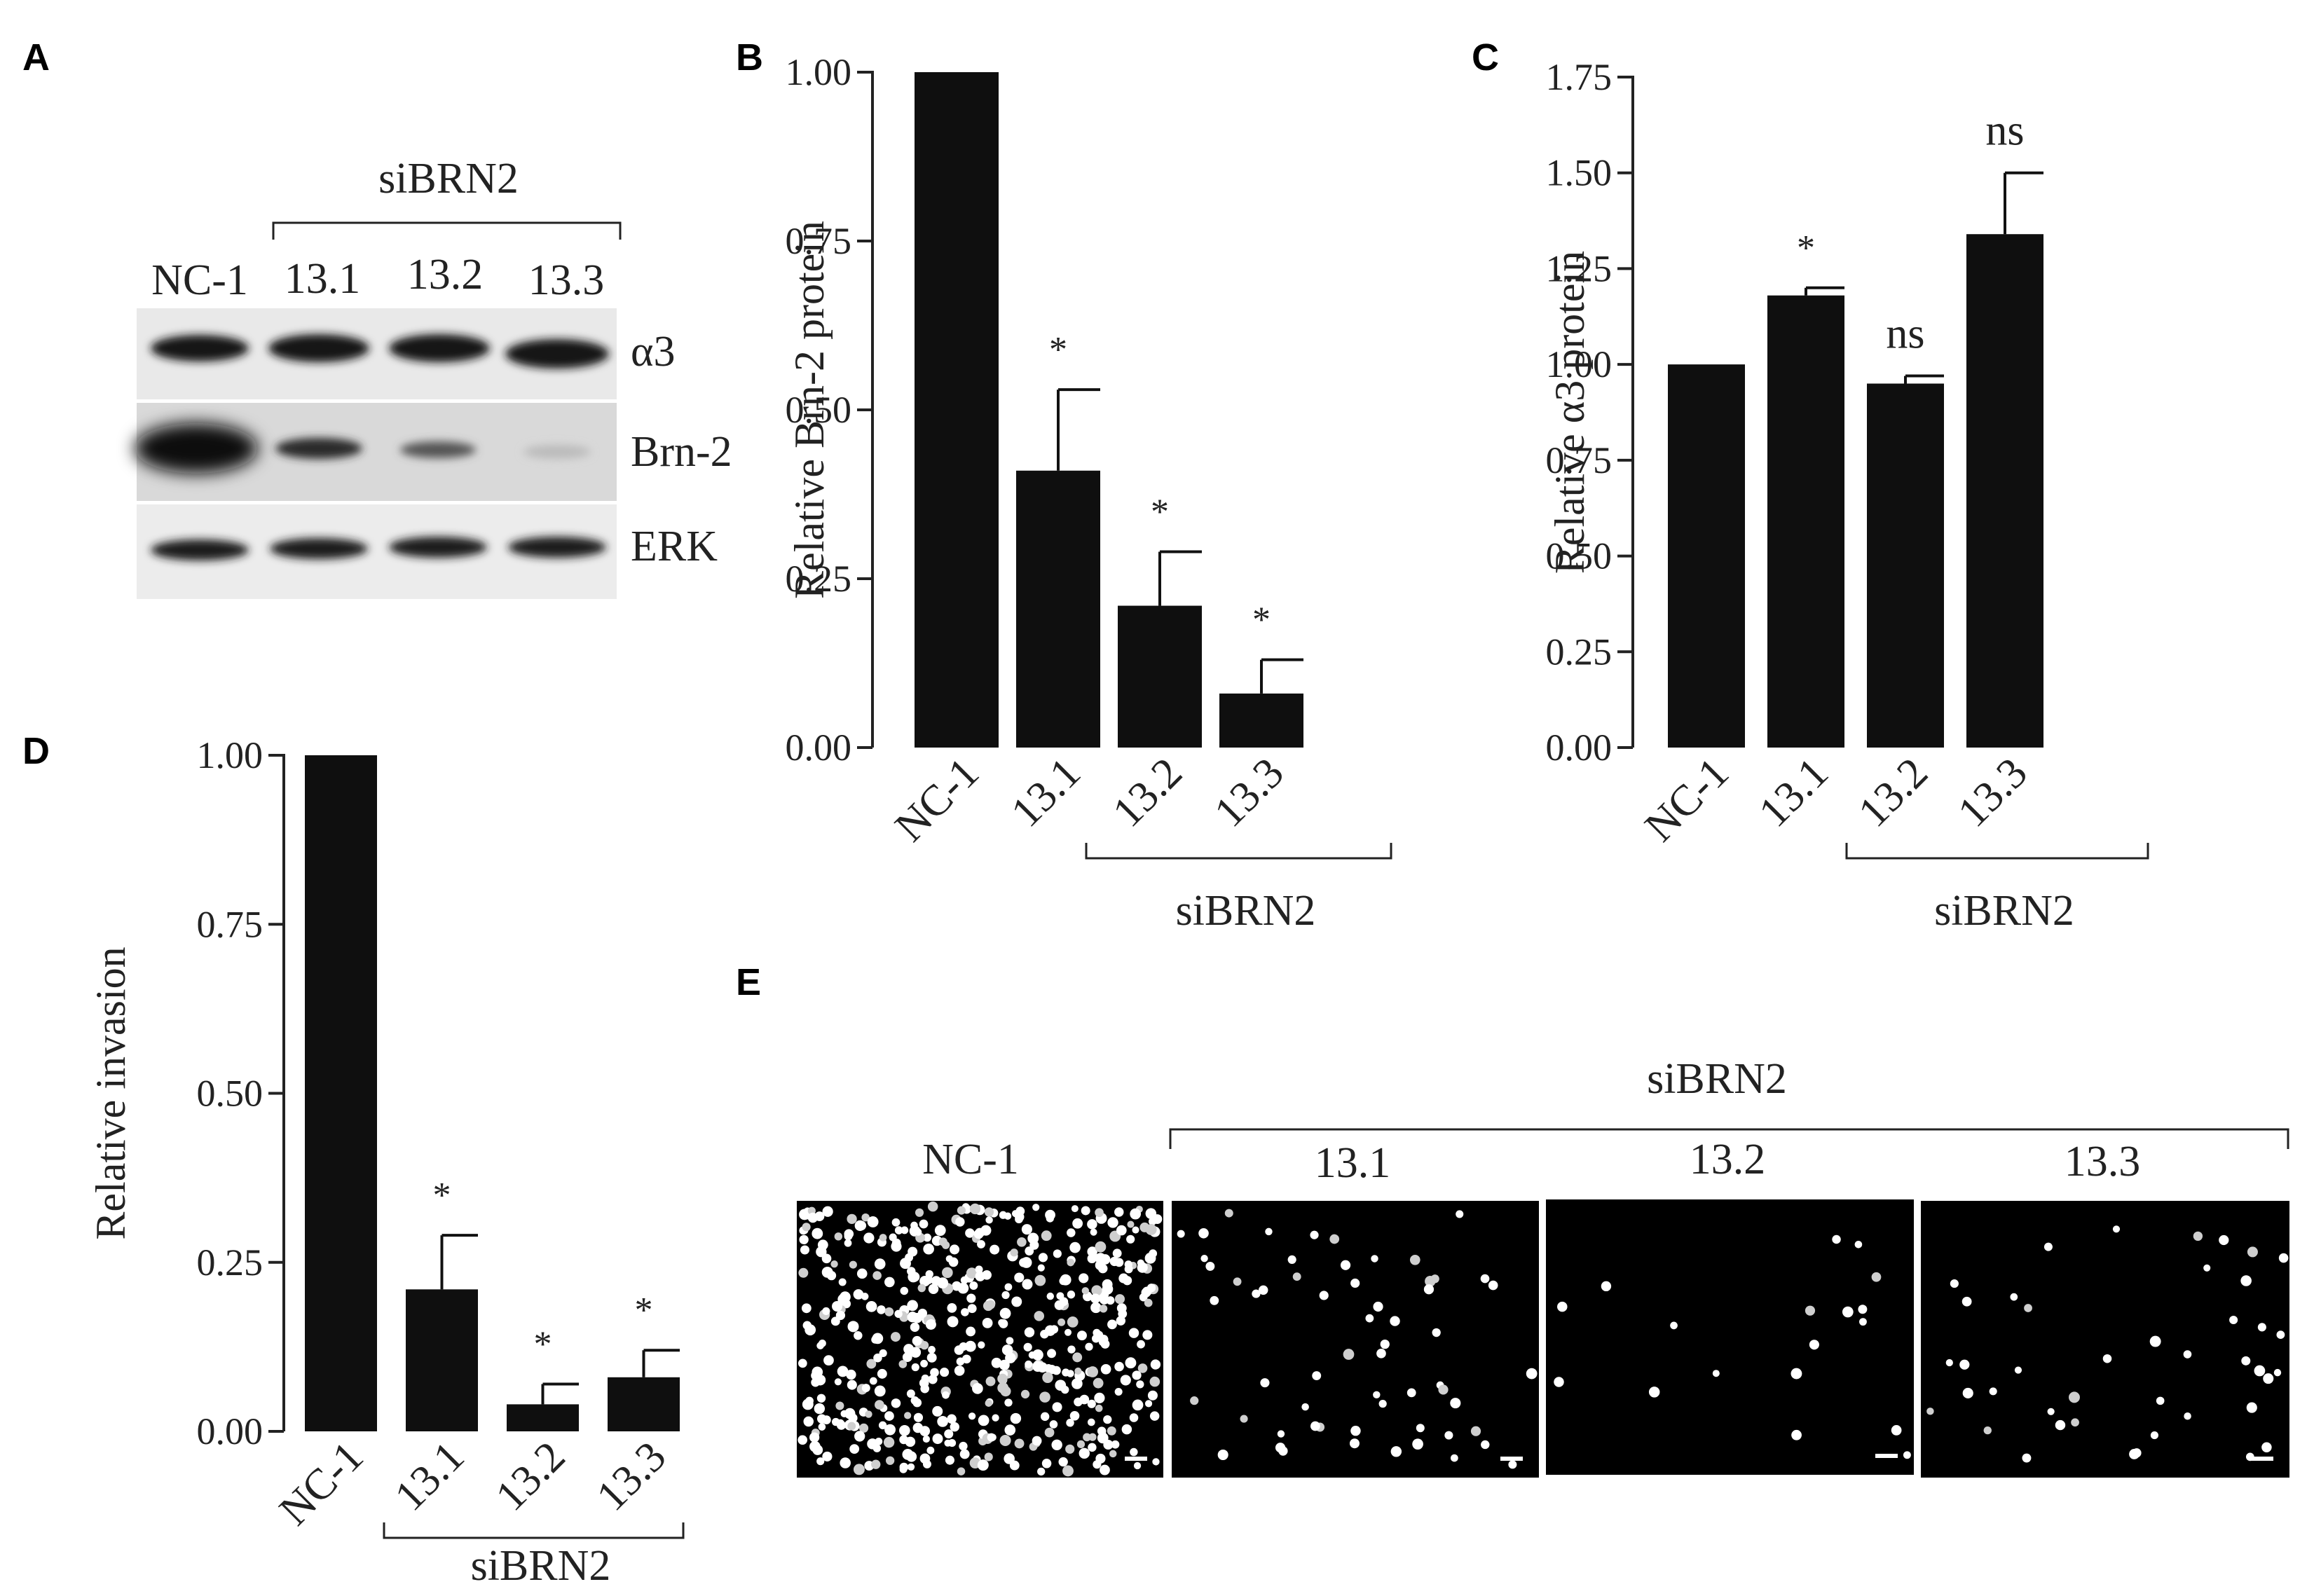 The width and height of the screenshot is (2321, 1596). What do you see at coordinates (36, 57) in the screenshot?
I see `panel-a-label: A` at bounding box center [36, 57].